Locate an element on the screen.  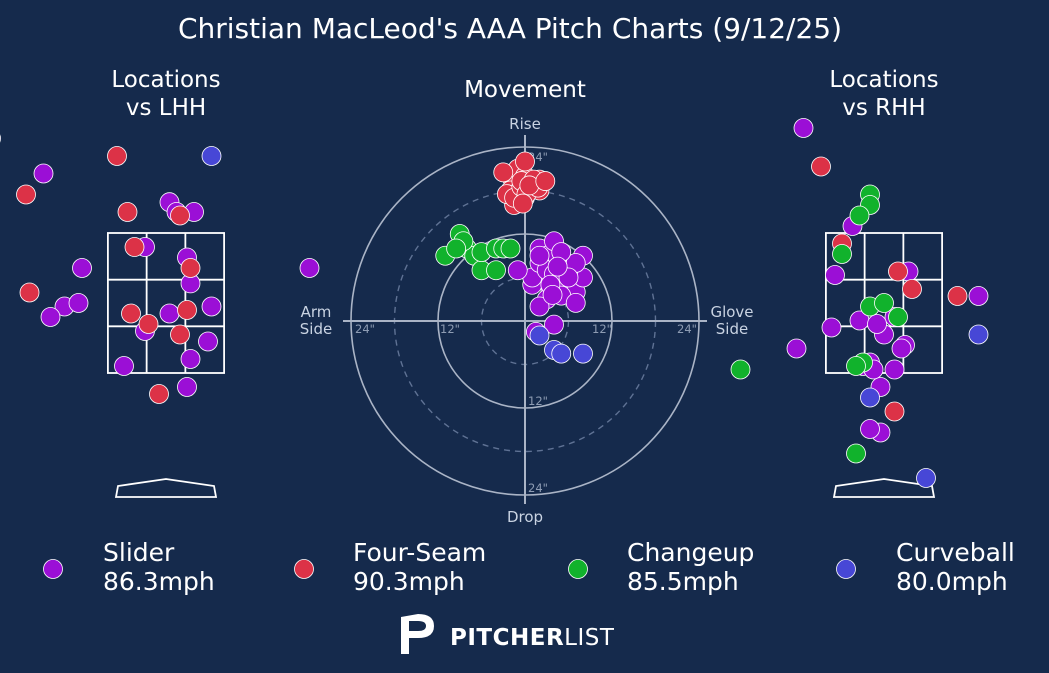
legend-pitch-name: Slider is located at coordinates (139, 552).